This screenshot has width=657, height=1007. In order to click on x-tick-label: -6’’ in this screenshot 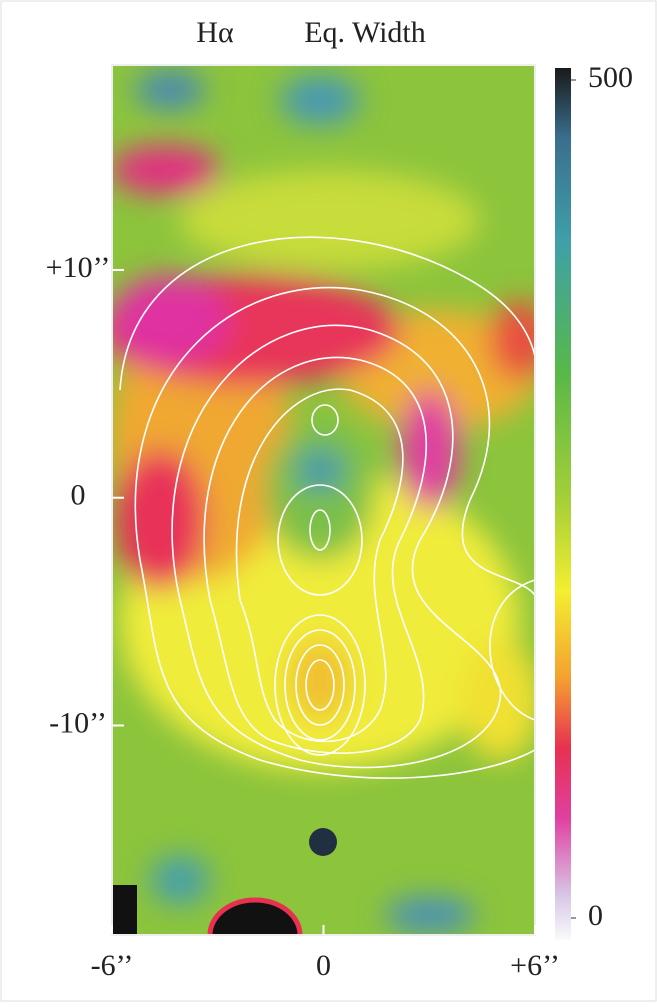, I will do `click(112, 965)`.